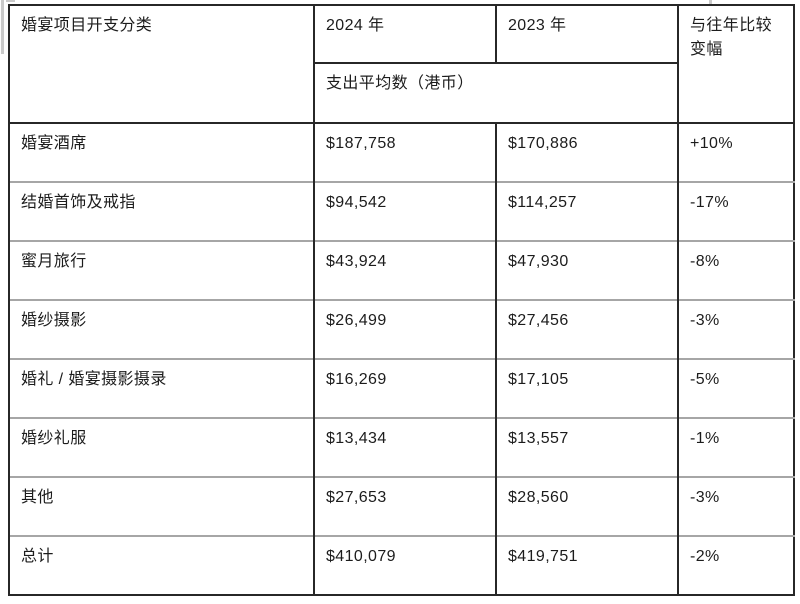  What do you see at coordinates (10, 1) in the screenshot?
I see `crop-artifact-top` at bounding box center [10, 1].